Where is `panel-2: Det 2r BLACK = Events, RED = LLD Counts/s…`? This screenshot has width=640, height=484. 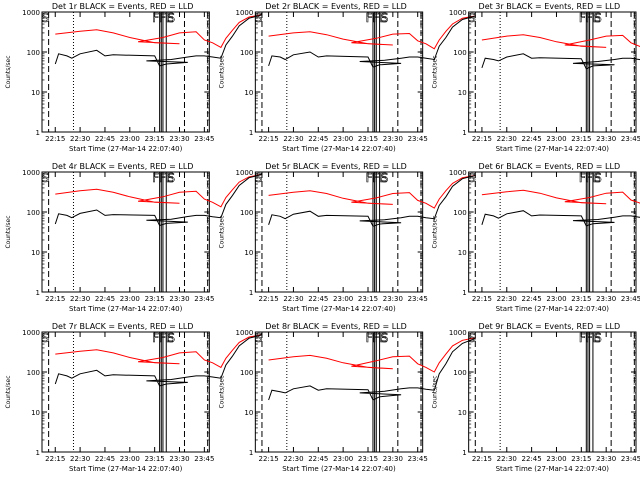 panel-2: Det 2r BLACK = Events, RED = LLD Counts/s… is located at coordinates (347, 77).